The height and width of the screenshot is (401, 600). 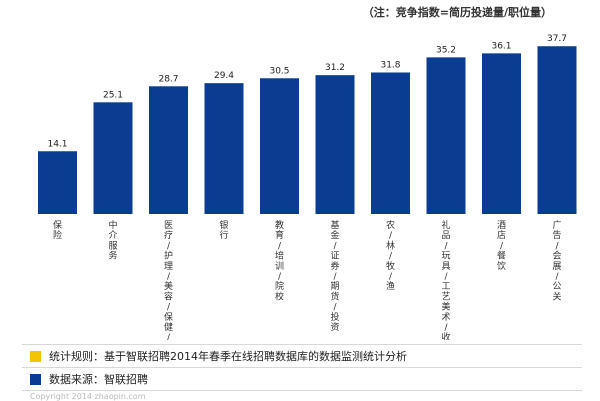 What do you see at coordinates (113, 95) in the screenshot?
I see `value-label-1: 25.1` at bounding box center [113, 95].